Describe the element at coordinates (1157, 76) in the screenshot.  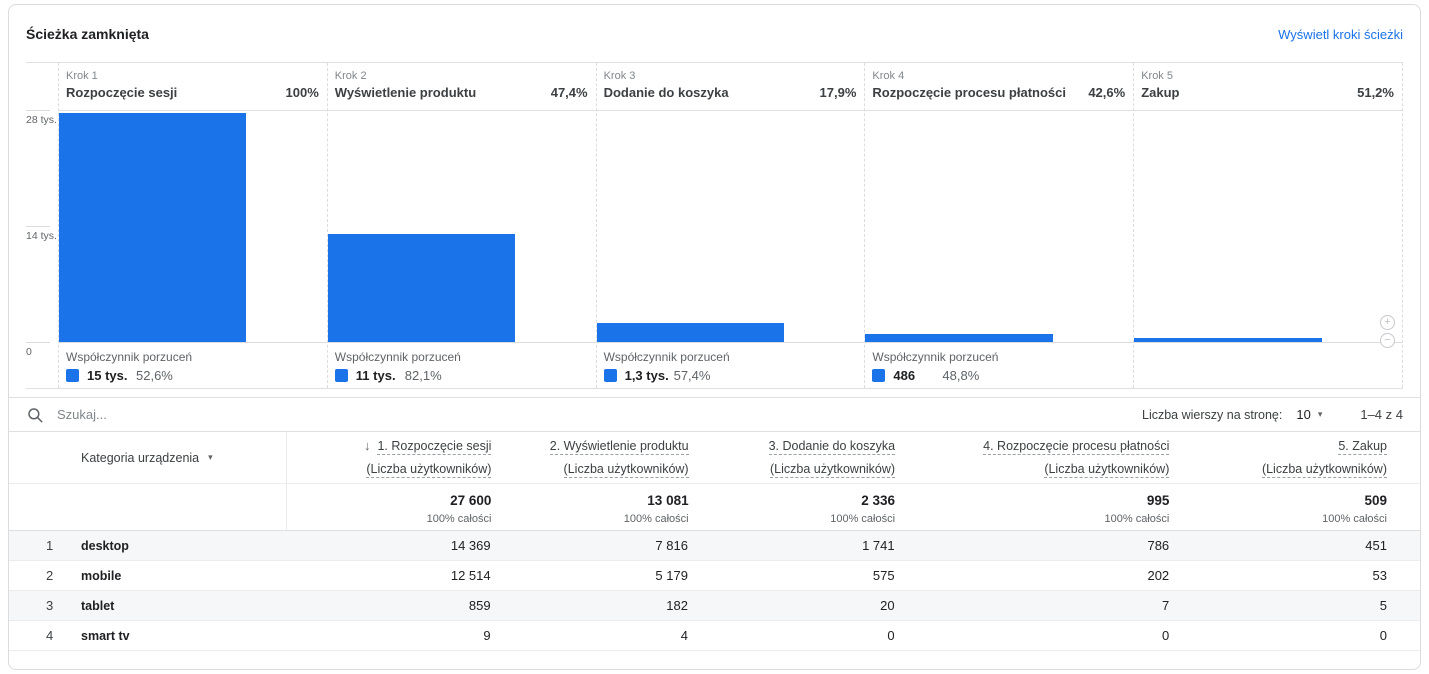
I see `step-number-label: Krok 5` at that location.